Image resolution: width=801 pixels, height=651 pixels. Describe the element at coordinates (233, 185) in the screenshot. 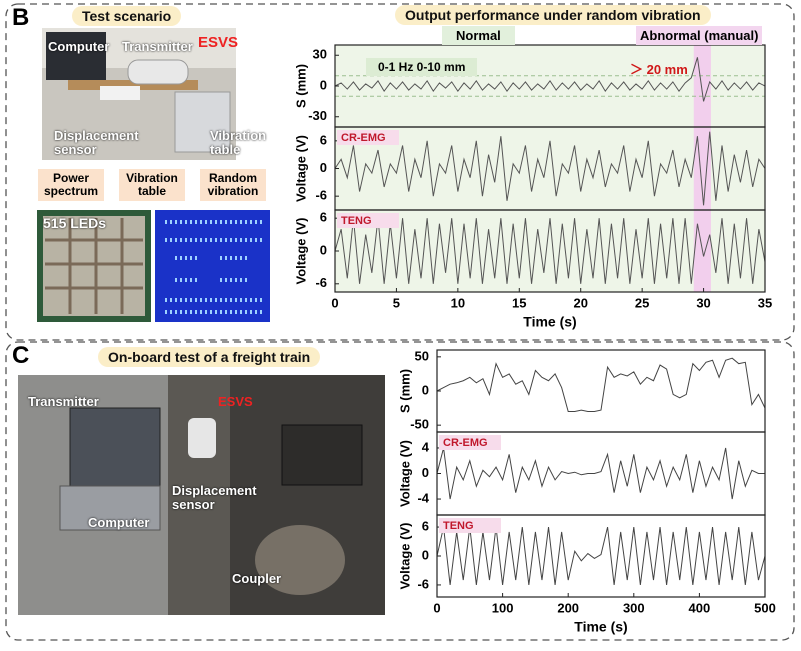

I see `flow-step: Random vibration` at that location.